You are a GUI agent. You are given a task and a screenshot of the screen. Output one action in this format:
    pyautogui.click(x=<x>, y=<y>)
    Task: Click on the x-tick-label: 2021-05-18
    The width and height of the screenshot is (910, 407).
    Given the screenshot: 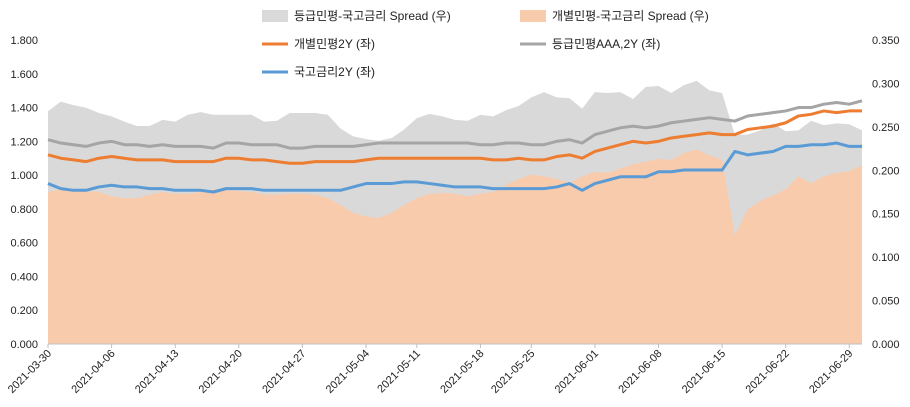 What is the action you would take?
    pyautogui.click(x=462, y=372)
    